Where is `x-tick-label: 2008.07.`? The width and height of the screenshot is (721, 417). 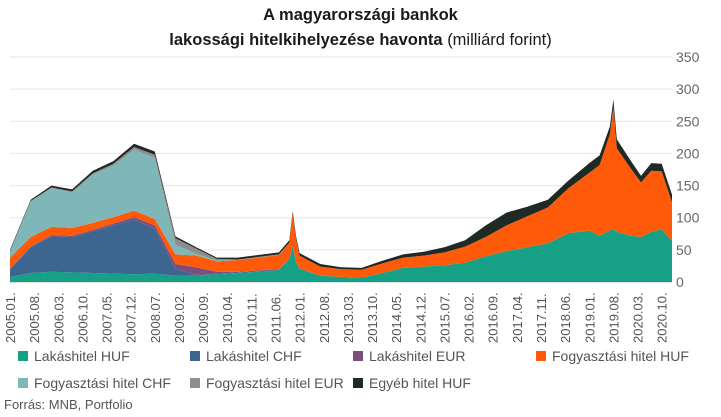 x-tick-label: 2008.07. is located at coordinates (155, 317).